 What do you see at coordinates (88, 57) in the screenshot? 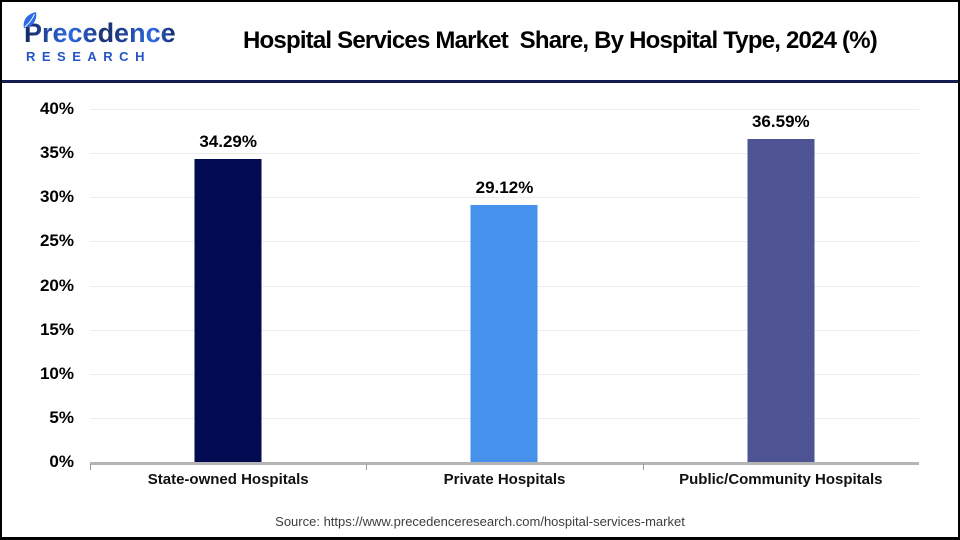
I see `logo-subtitle: RESEARCH` at bounding box center [88, 57].